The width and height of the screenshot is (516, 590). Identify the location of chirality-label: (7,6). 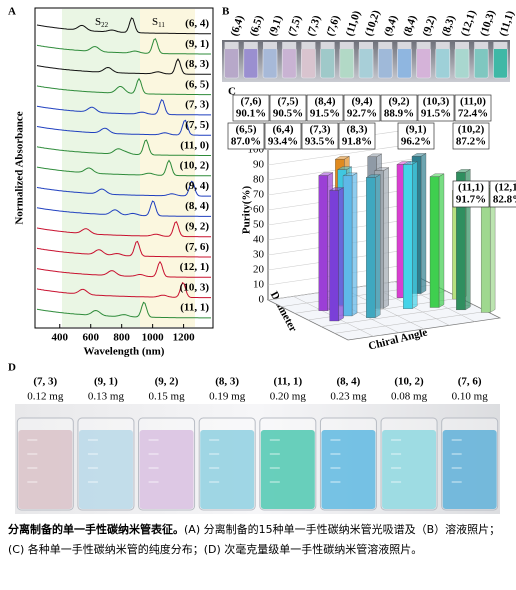
(250, 102).